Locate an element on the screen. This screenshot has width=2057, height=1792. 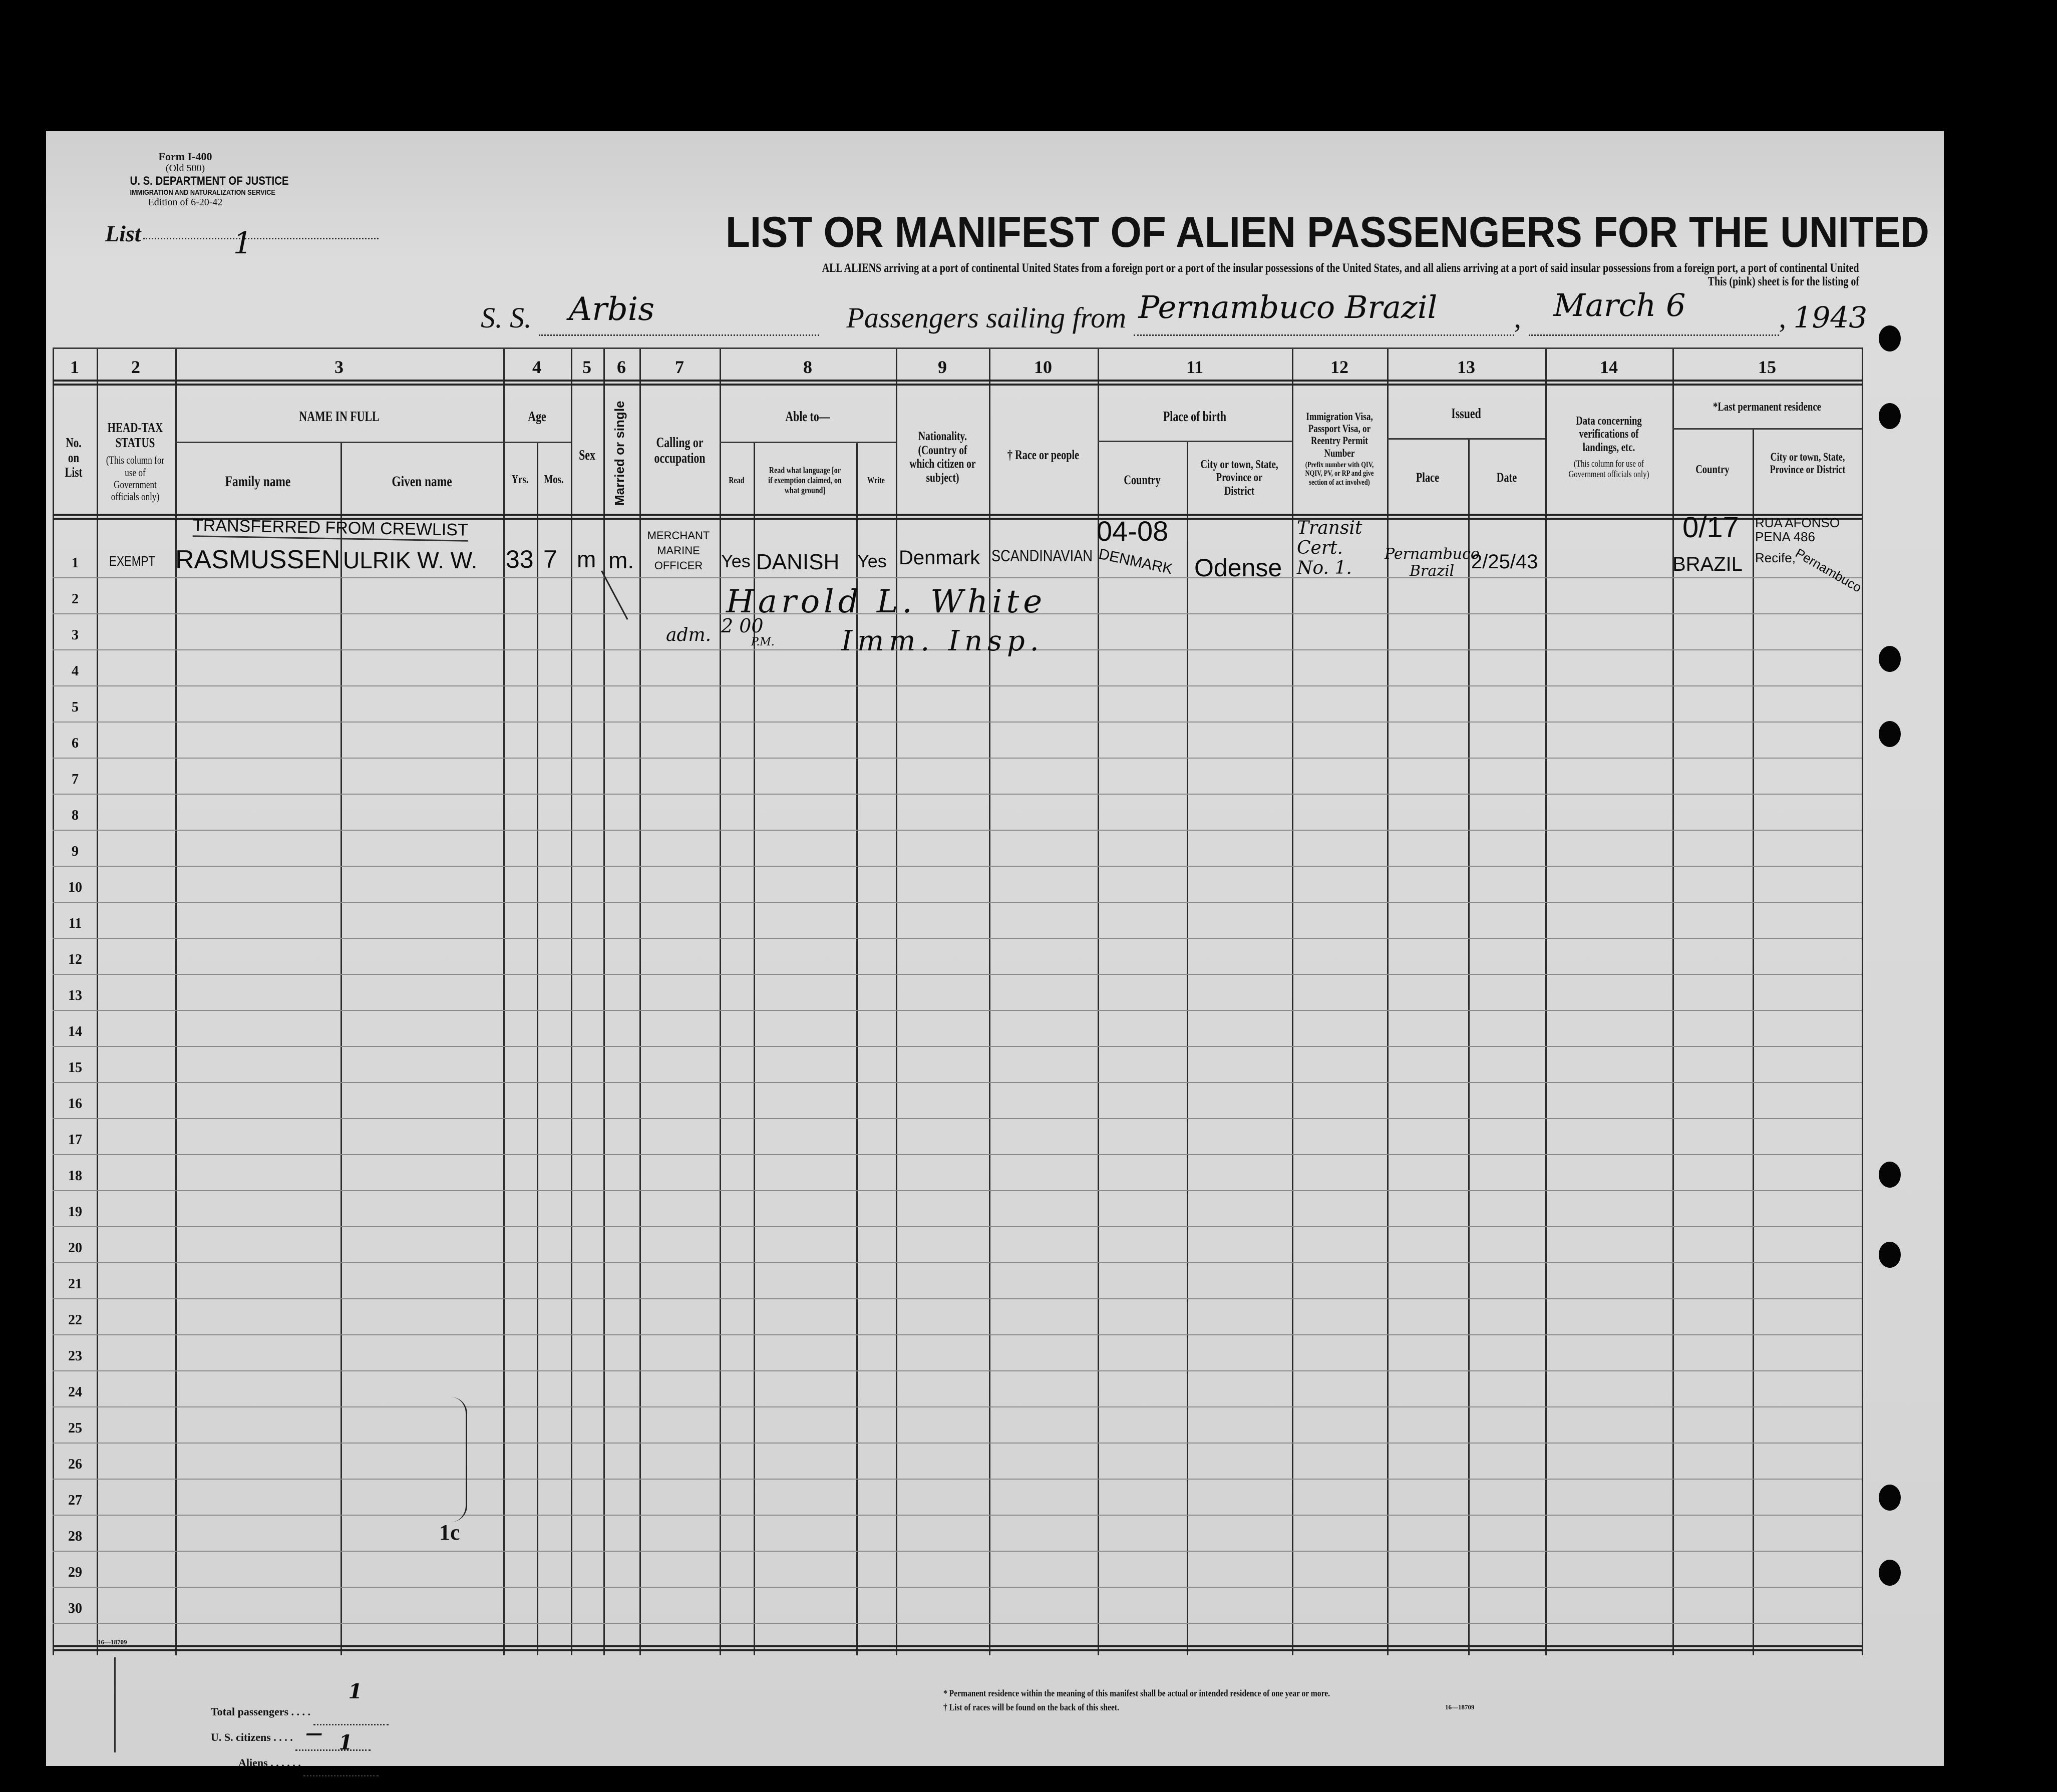
residence-code-value: 0/17 is located at coordinates (1711, 527).